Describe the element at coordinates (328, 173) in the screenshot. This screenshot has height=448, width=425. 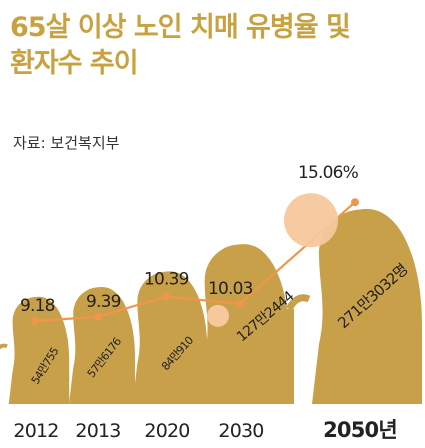
I see `value-label: 15.06%` at that location.